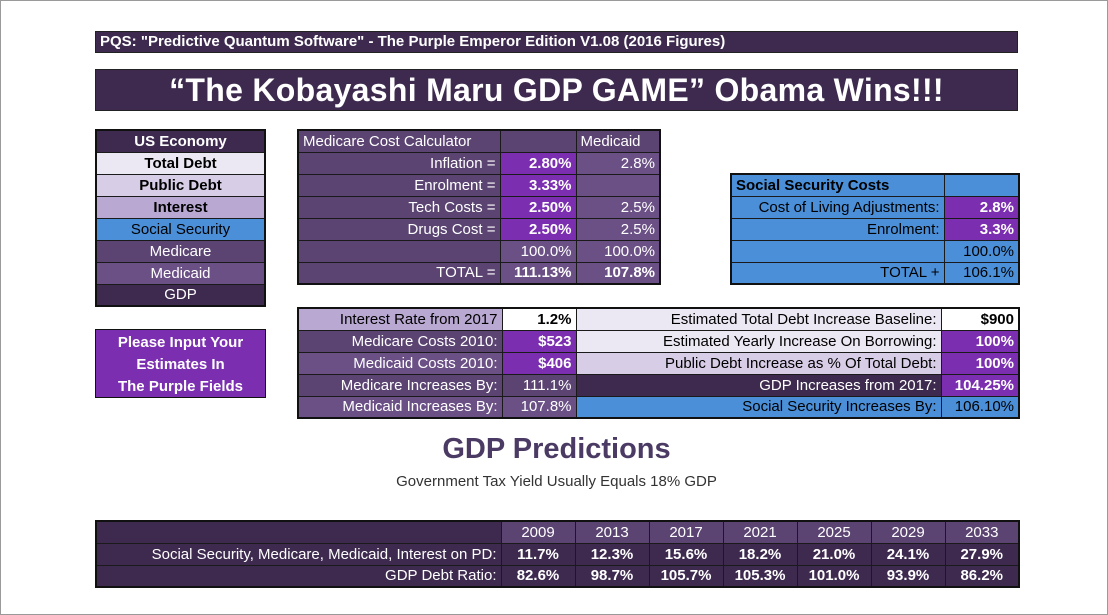 The width and height of the screenshot is (1108, 615). I want to click on legend-gdp: GDP, so click(180, 295).